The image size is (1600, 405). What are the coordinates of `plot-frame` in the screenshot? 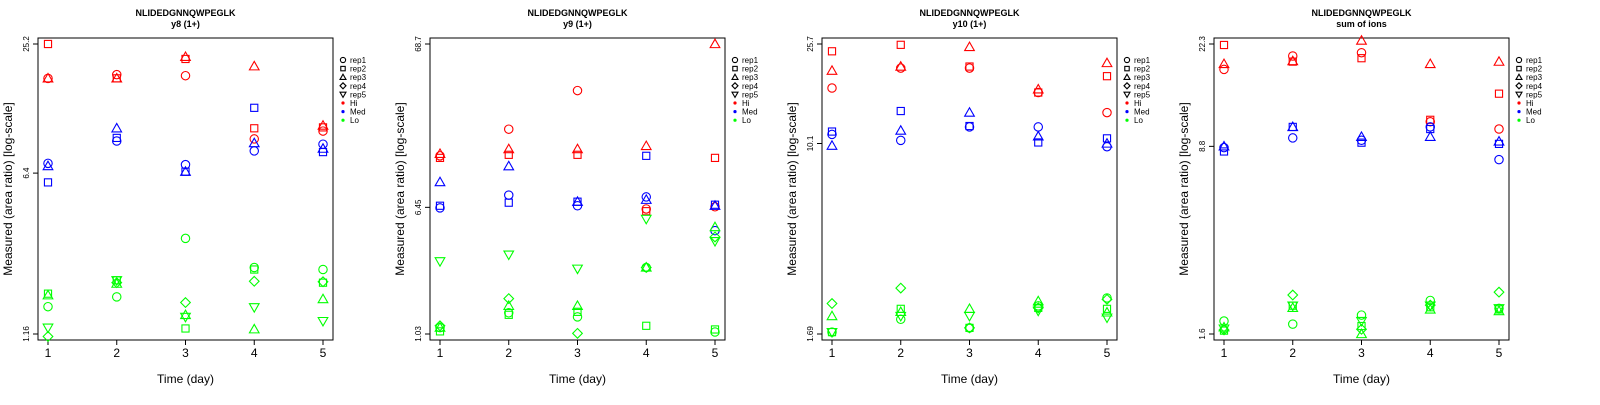 It's located at (577, 189).